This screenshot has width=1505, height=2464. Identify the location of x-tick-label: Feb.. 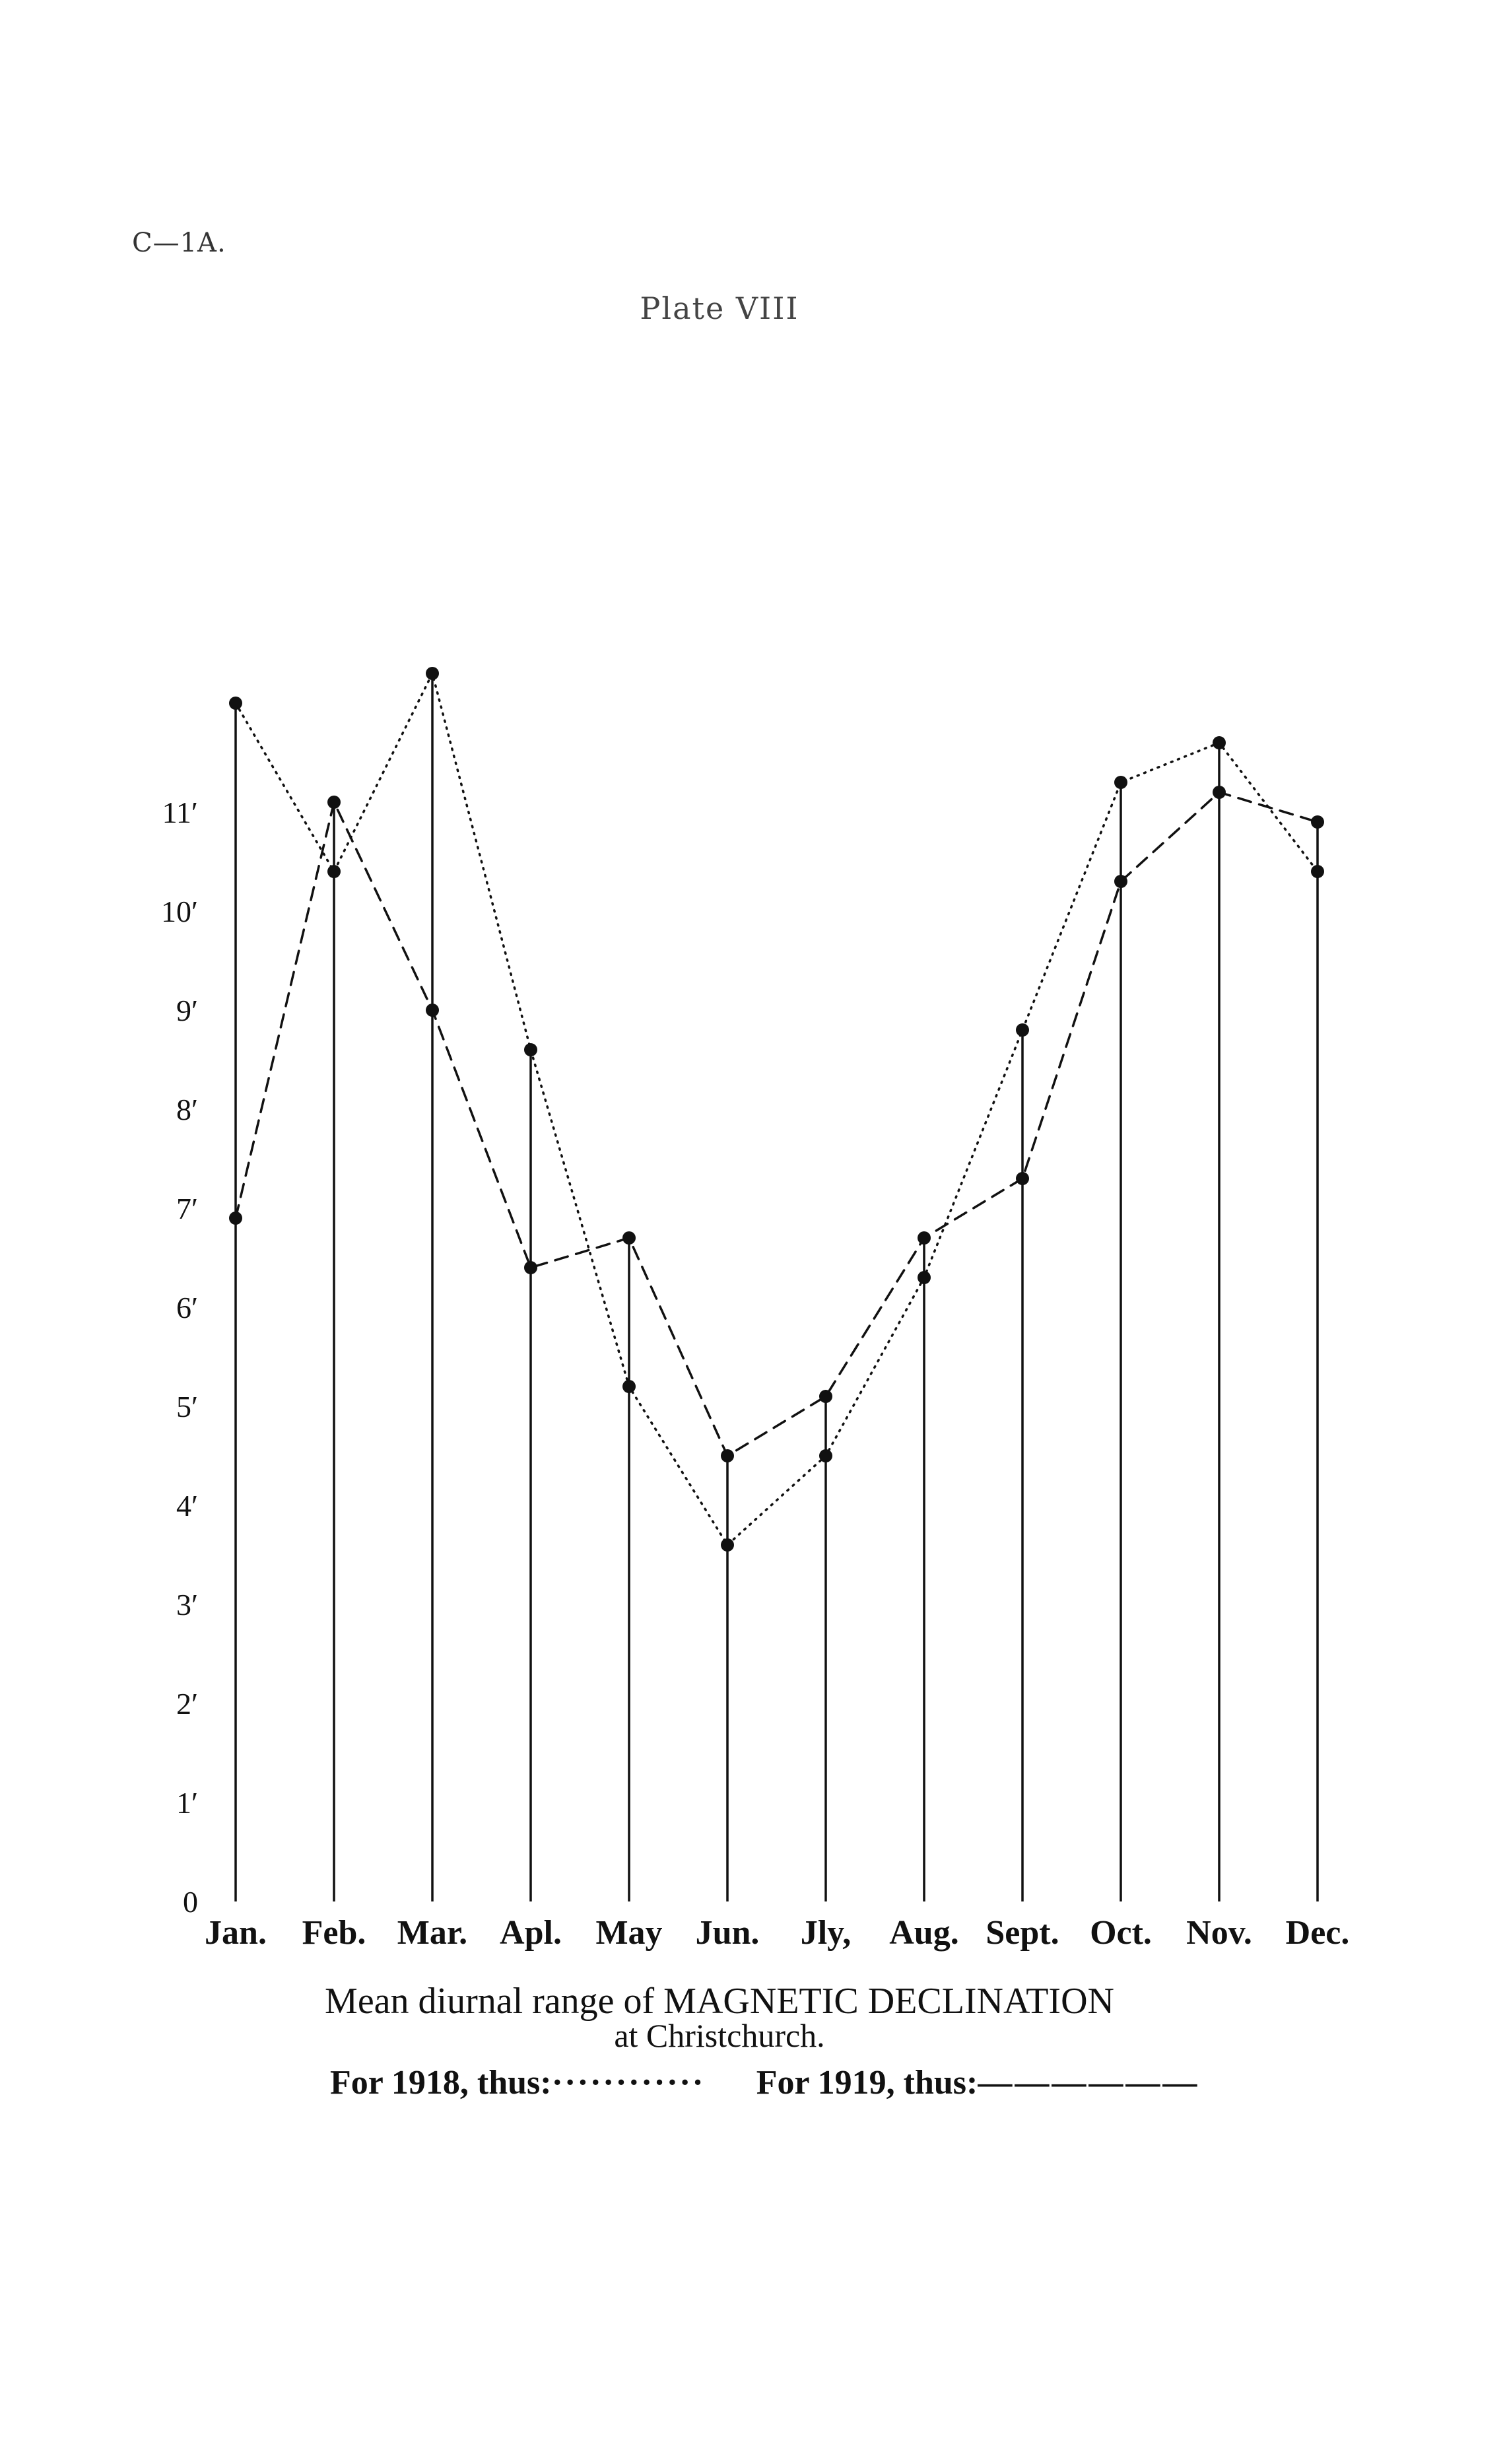
(334, 1933).